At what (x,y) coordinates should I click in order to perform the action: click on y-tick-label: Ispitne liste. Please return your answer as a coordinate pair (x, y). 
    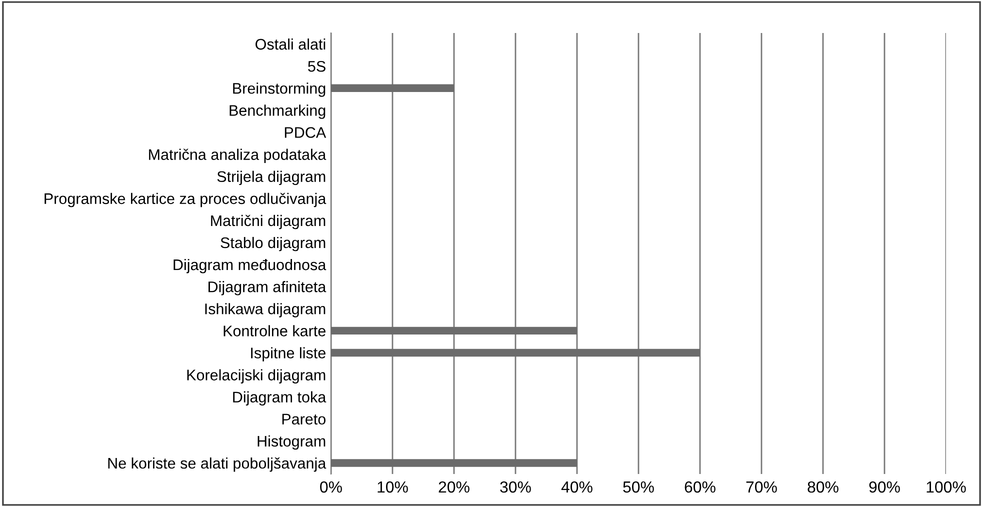
    Looking at the image, I should click on (288, 354).